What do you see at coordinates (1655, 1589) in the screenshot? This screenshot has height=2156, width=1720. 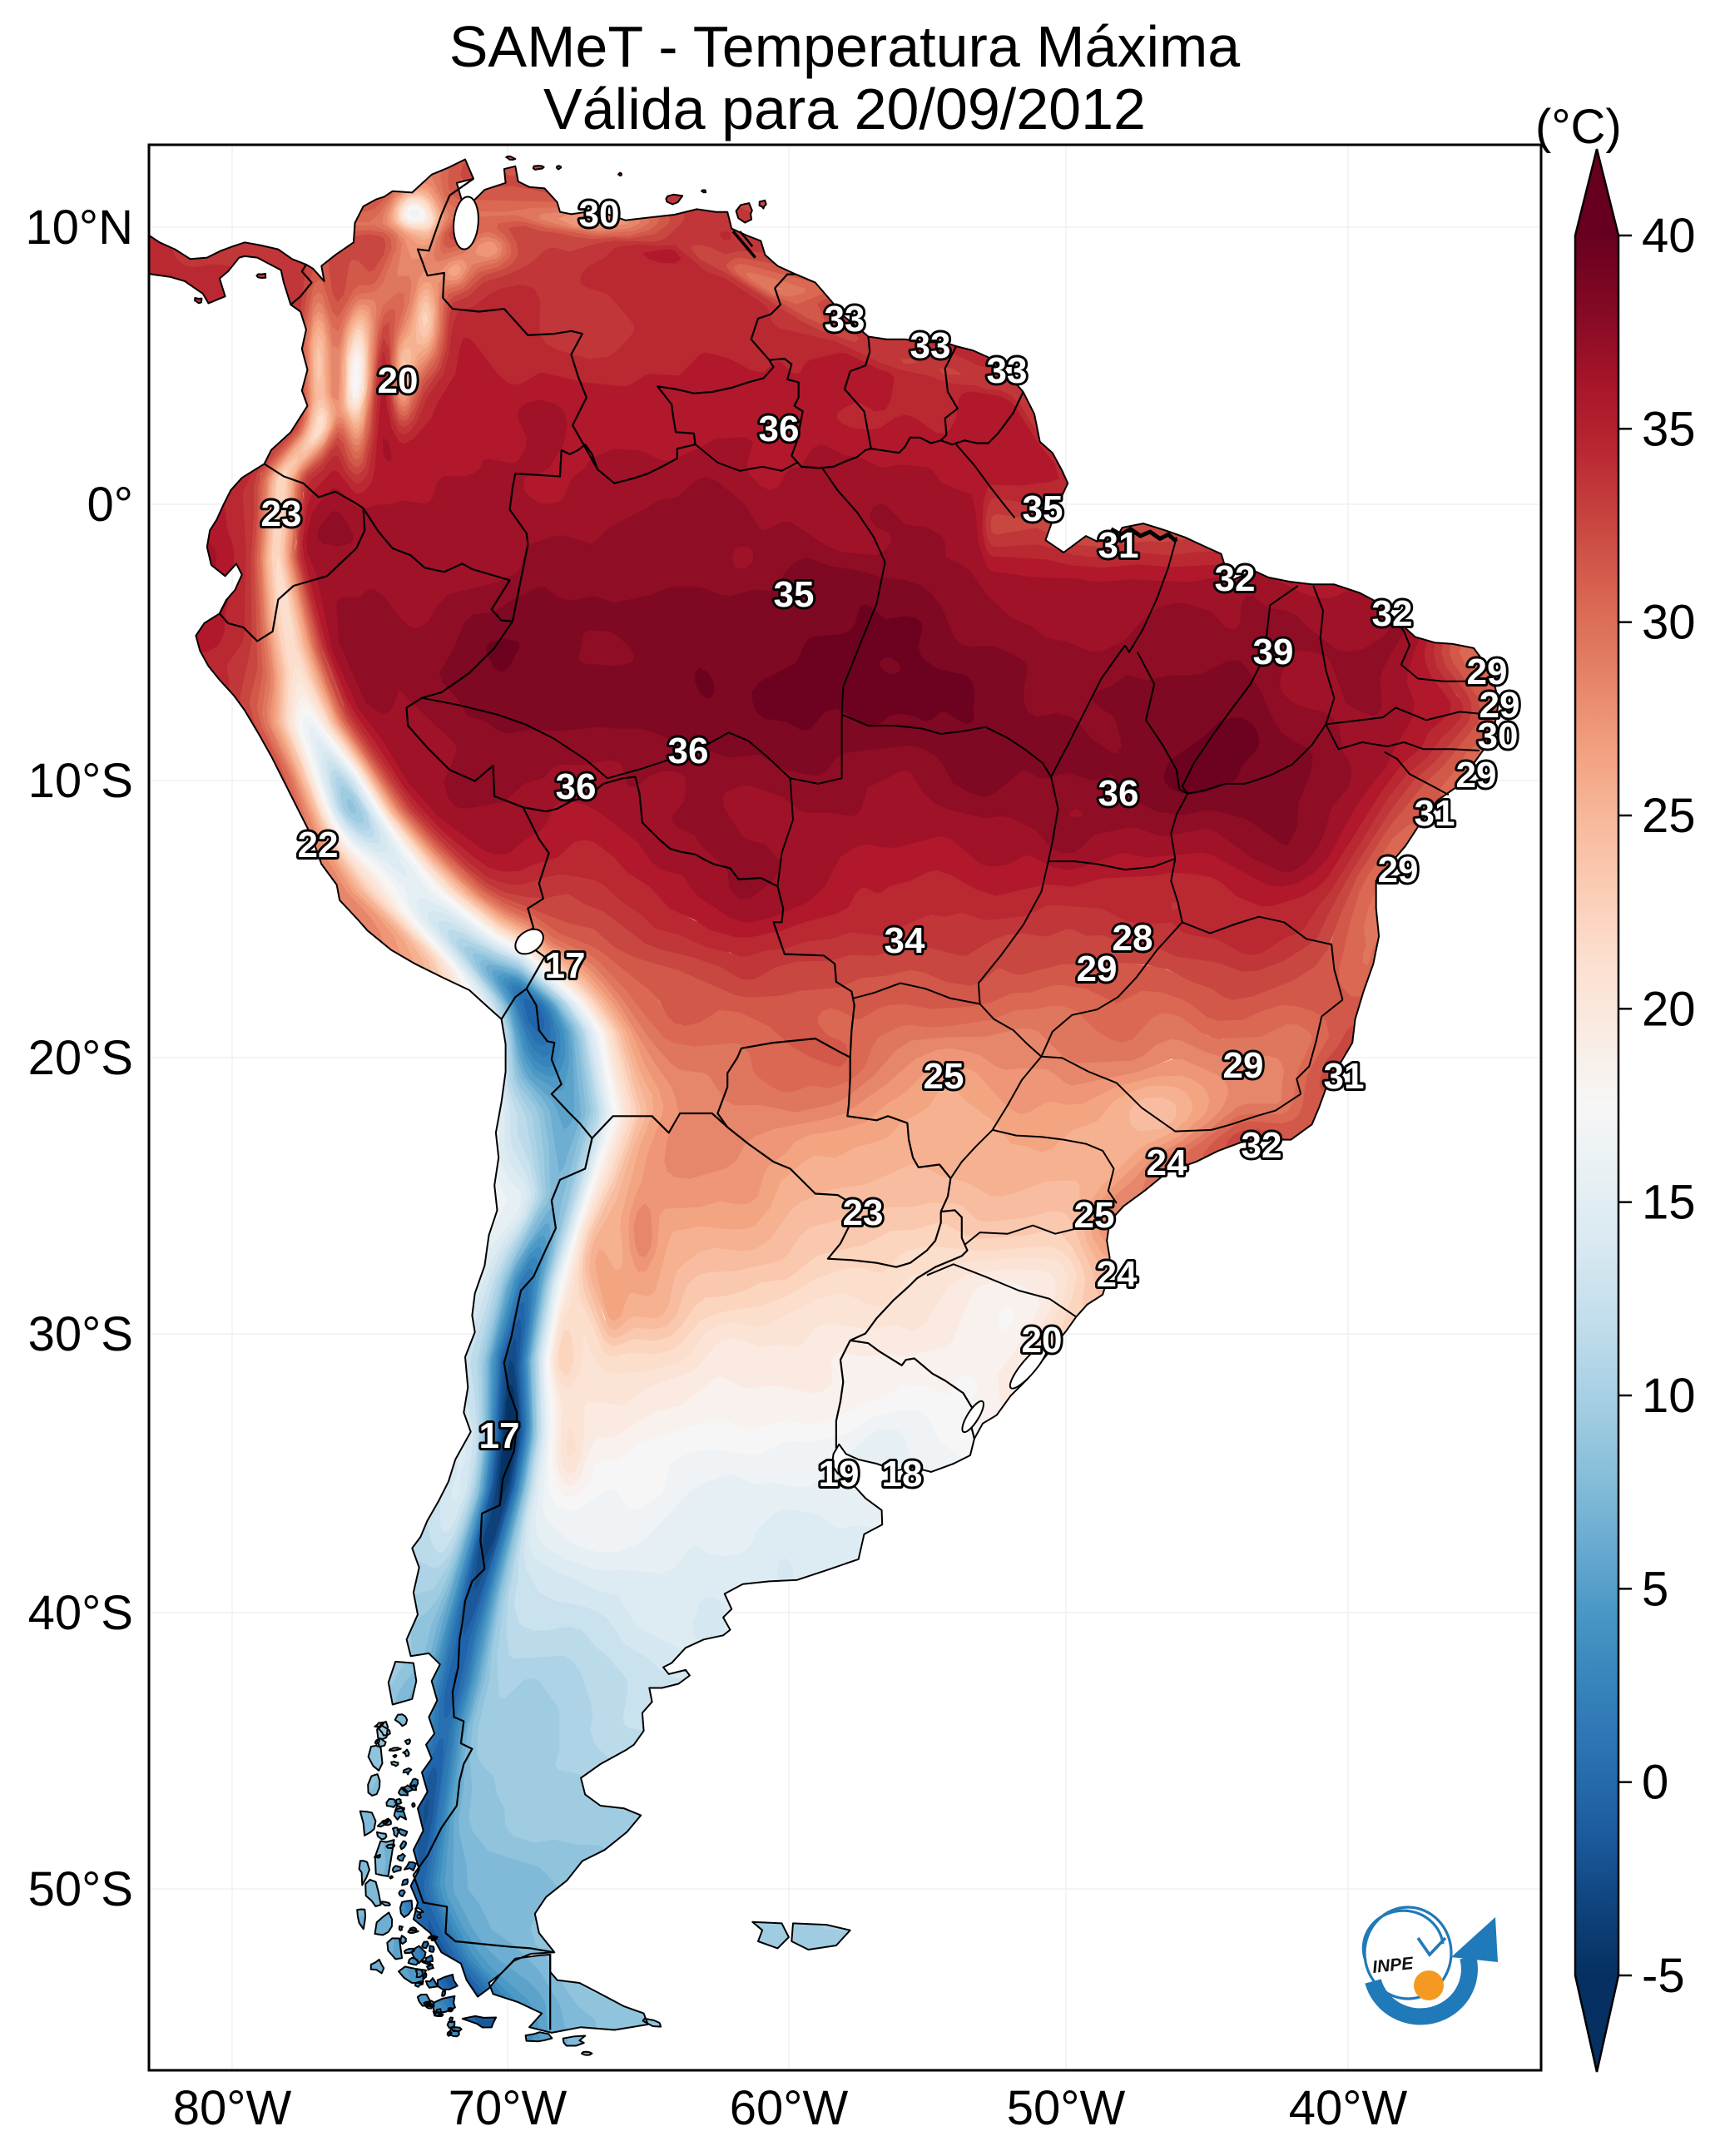 I see `svg-text: 5` at bounding box center [1655, 1589].